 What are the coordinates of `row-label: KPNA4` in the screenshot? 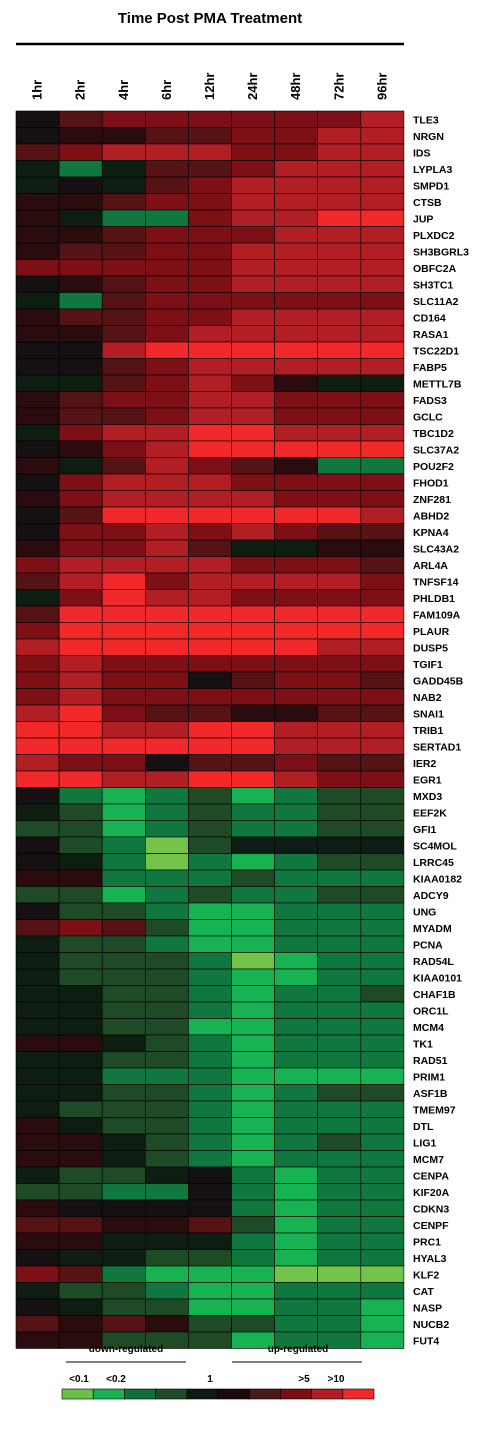 It's located at (431, 533).